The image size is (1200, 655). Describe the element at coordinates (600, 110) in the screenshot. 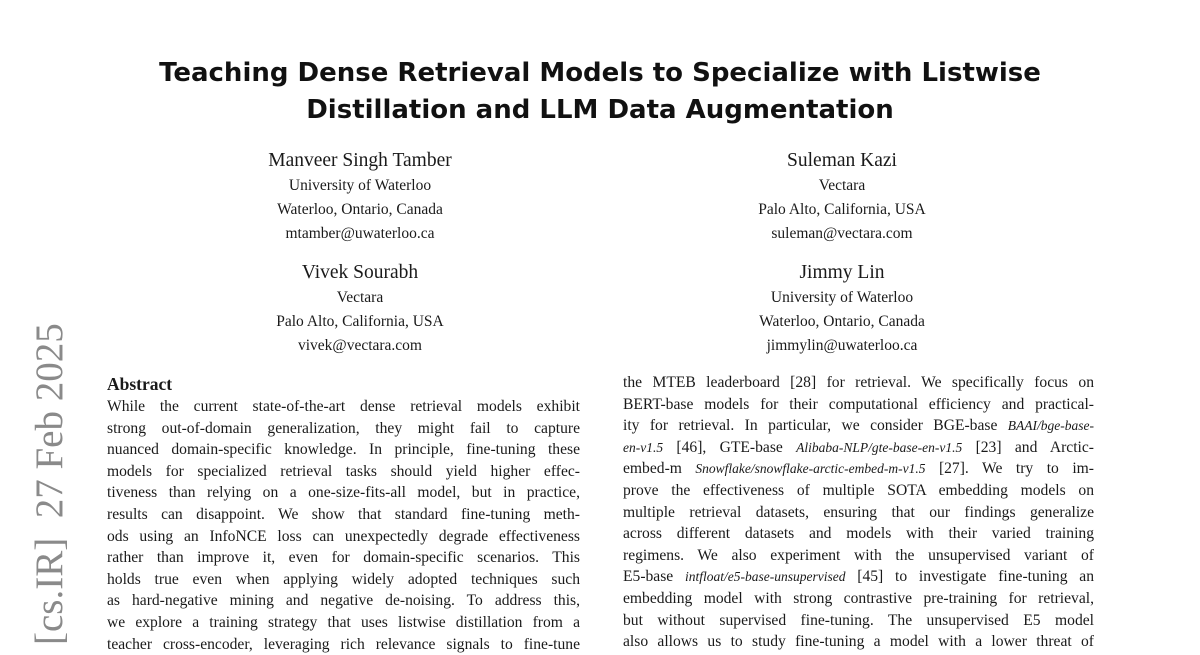

I see `title-line: Distillation and LLM Data Augmentation` at that location.